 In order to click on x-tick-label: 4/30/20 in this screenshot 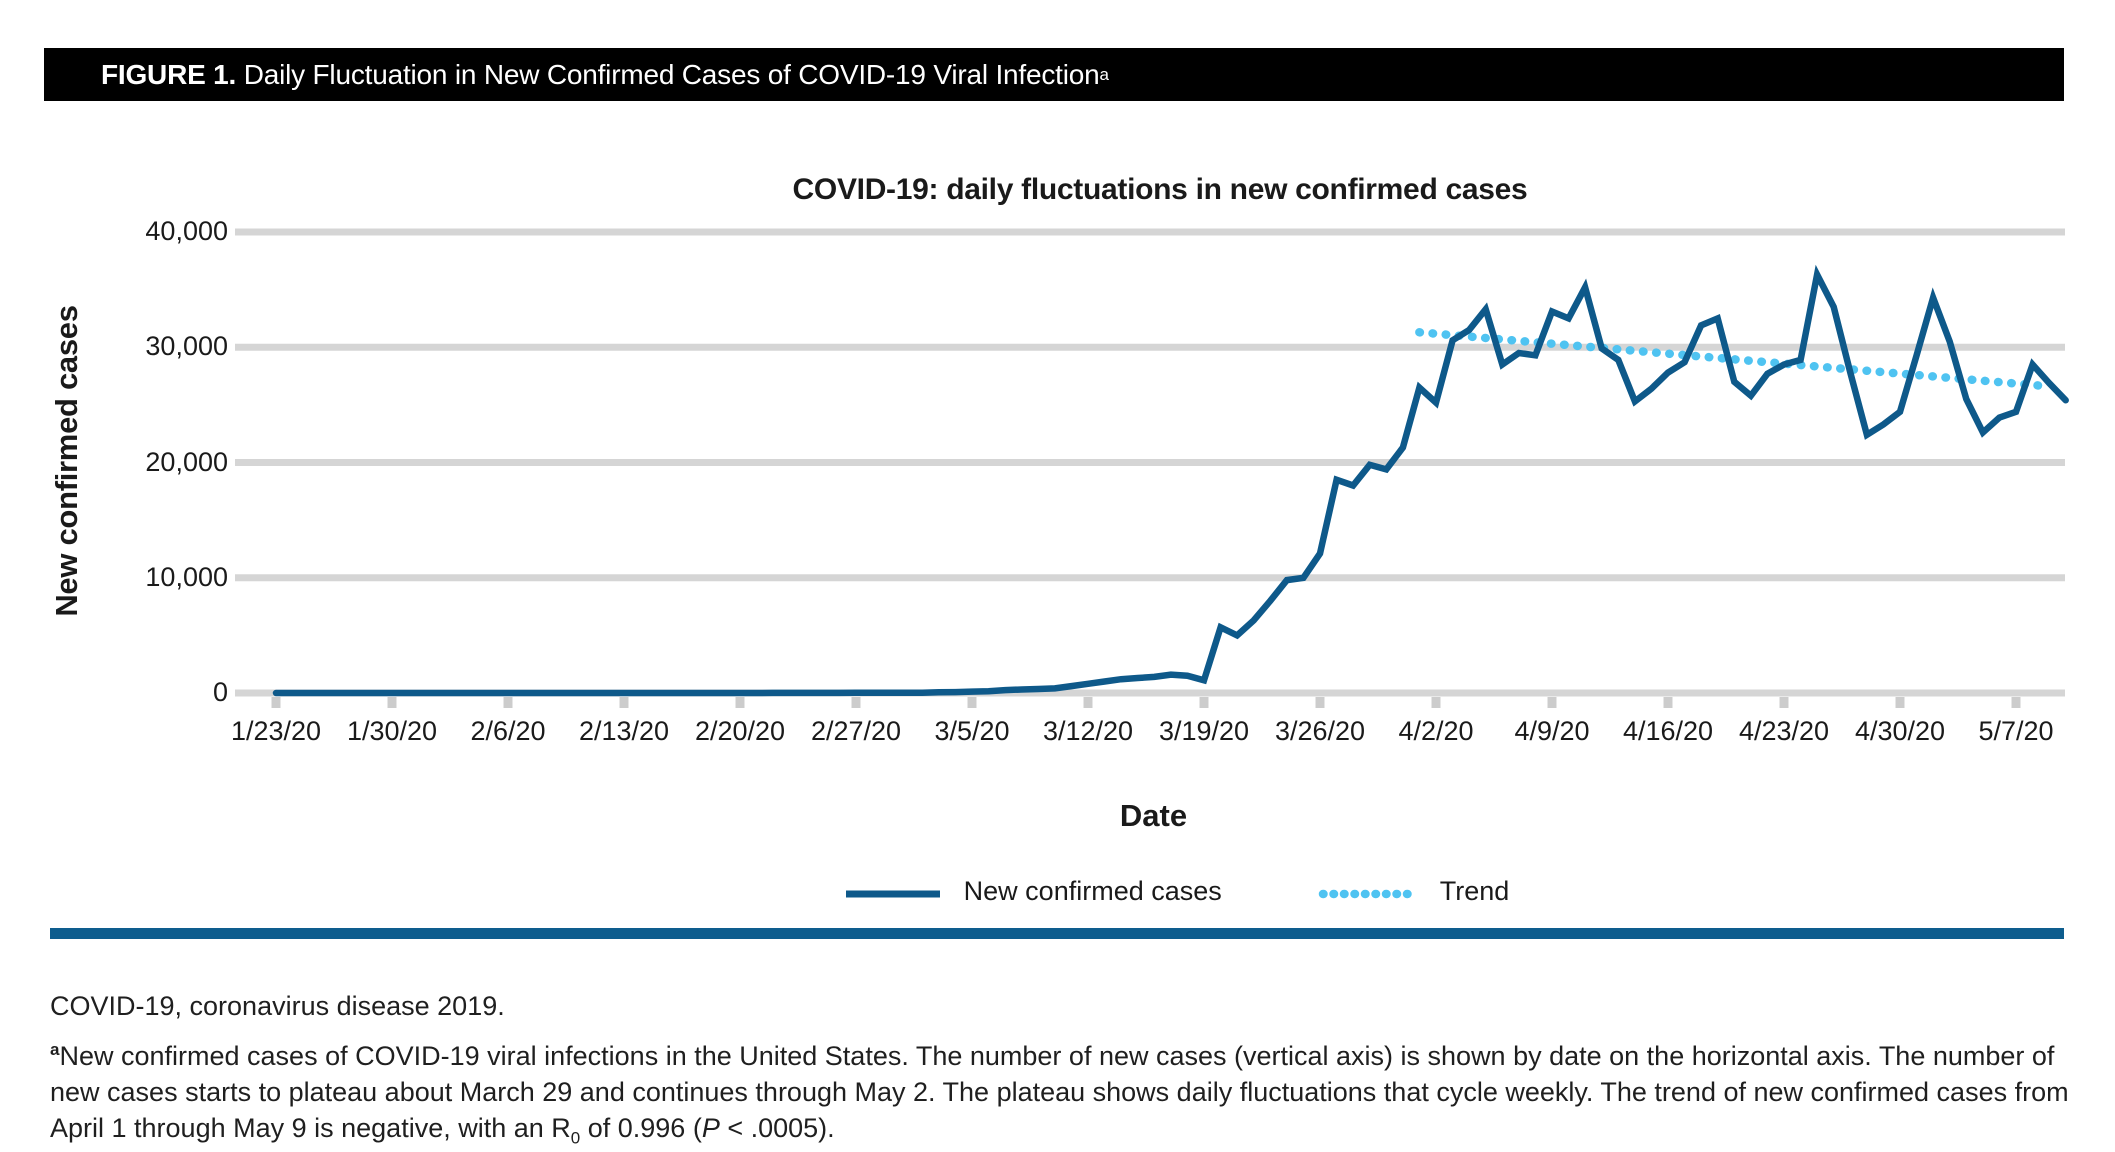, I will do `click(1900, 731)`.